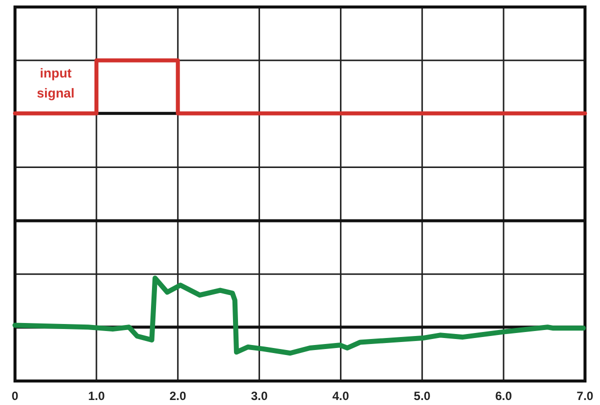  I want to click on x-tick-label: 5.0, so click(422, 396).